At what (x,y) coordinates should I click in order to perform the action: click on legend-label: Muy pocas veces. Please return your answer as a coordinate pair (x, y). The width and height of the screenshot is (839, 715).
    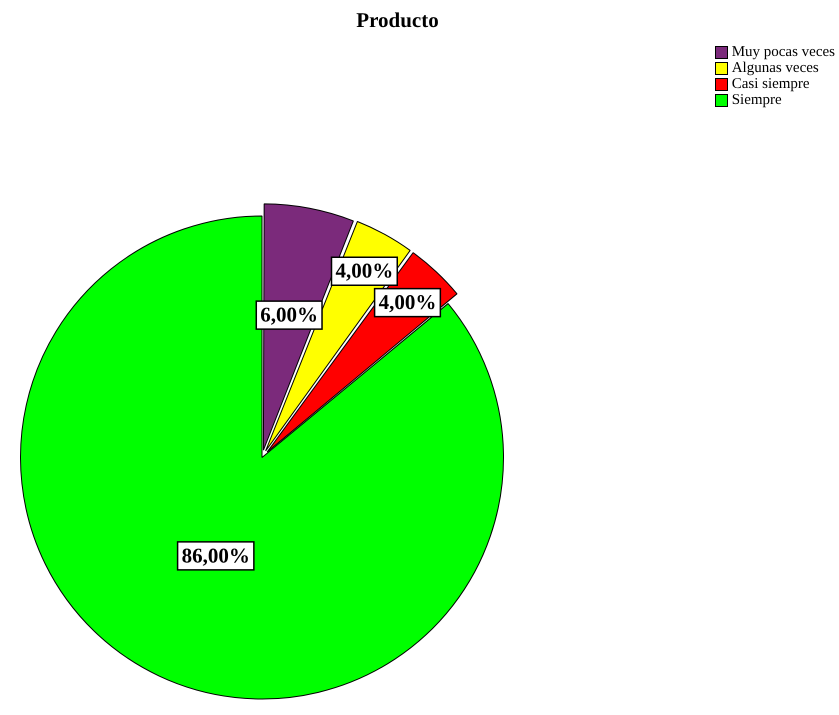
    Looking at the image, I should click on (783, 52).